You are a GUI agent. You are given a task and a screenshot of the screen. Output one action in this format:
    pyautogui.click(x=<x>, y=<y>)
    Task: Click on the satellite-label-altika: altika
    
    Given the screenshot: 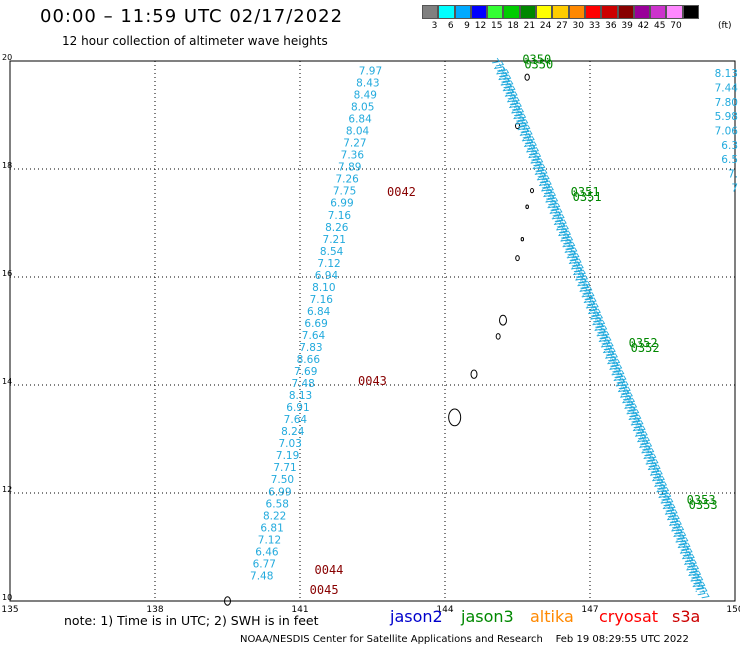 What is the action you would take?
    pyautogui.click(x=552, y=616)
    